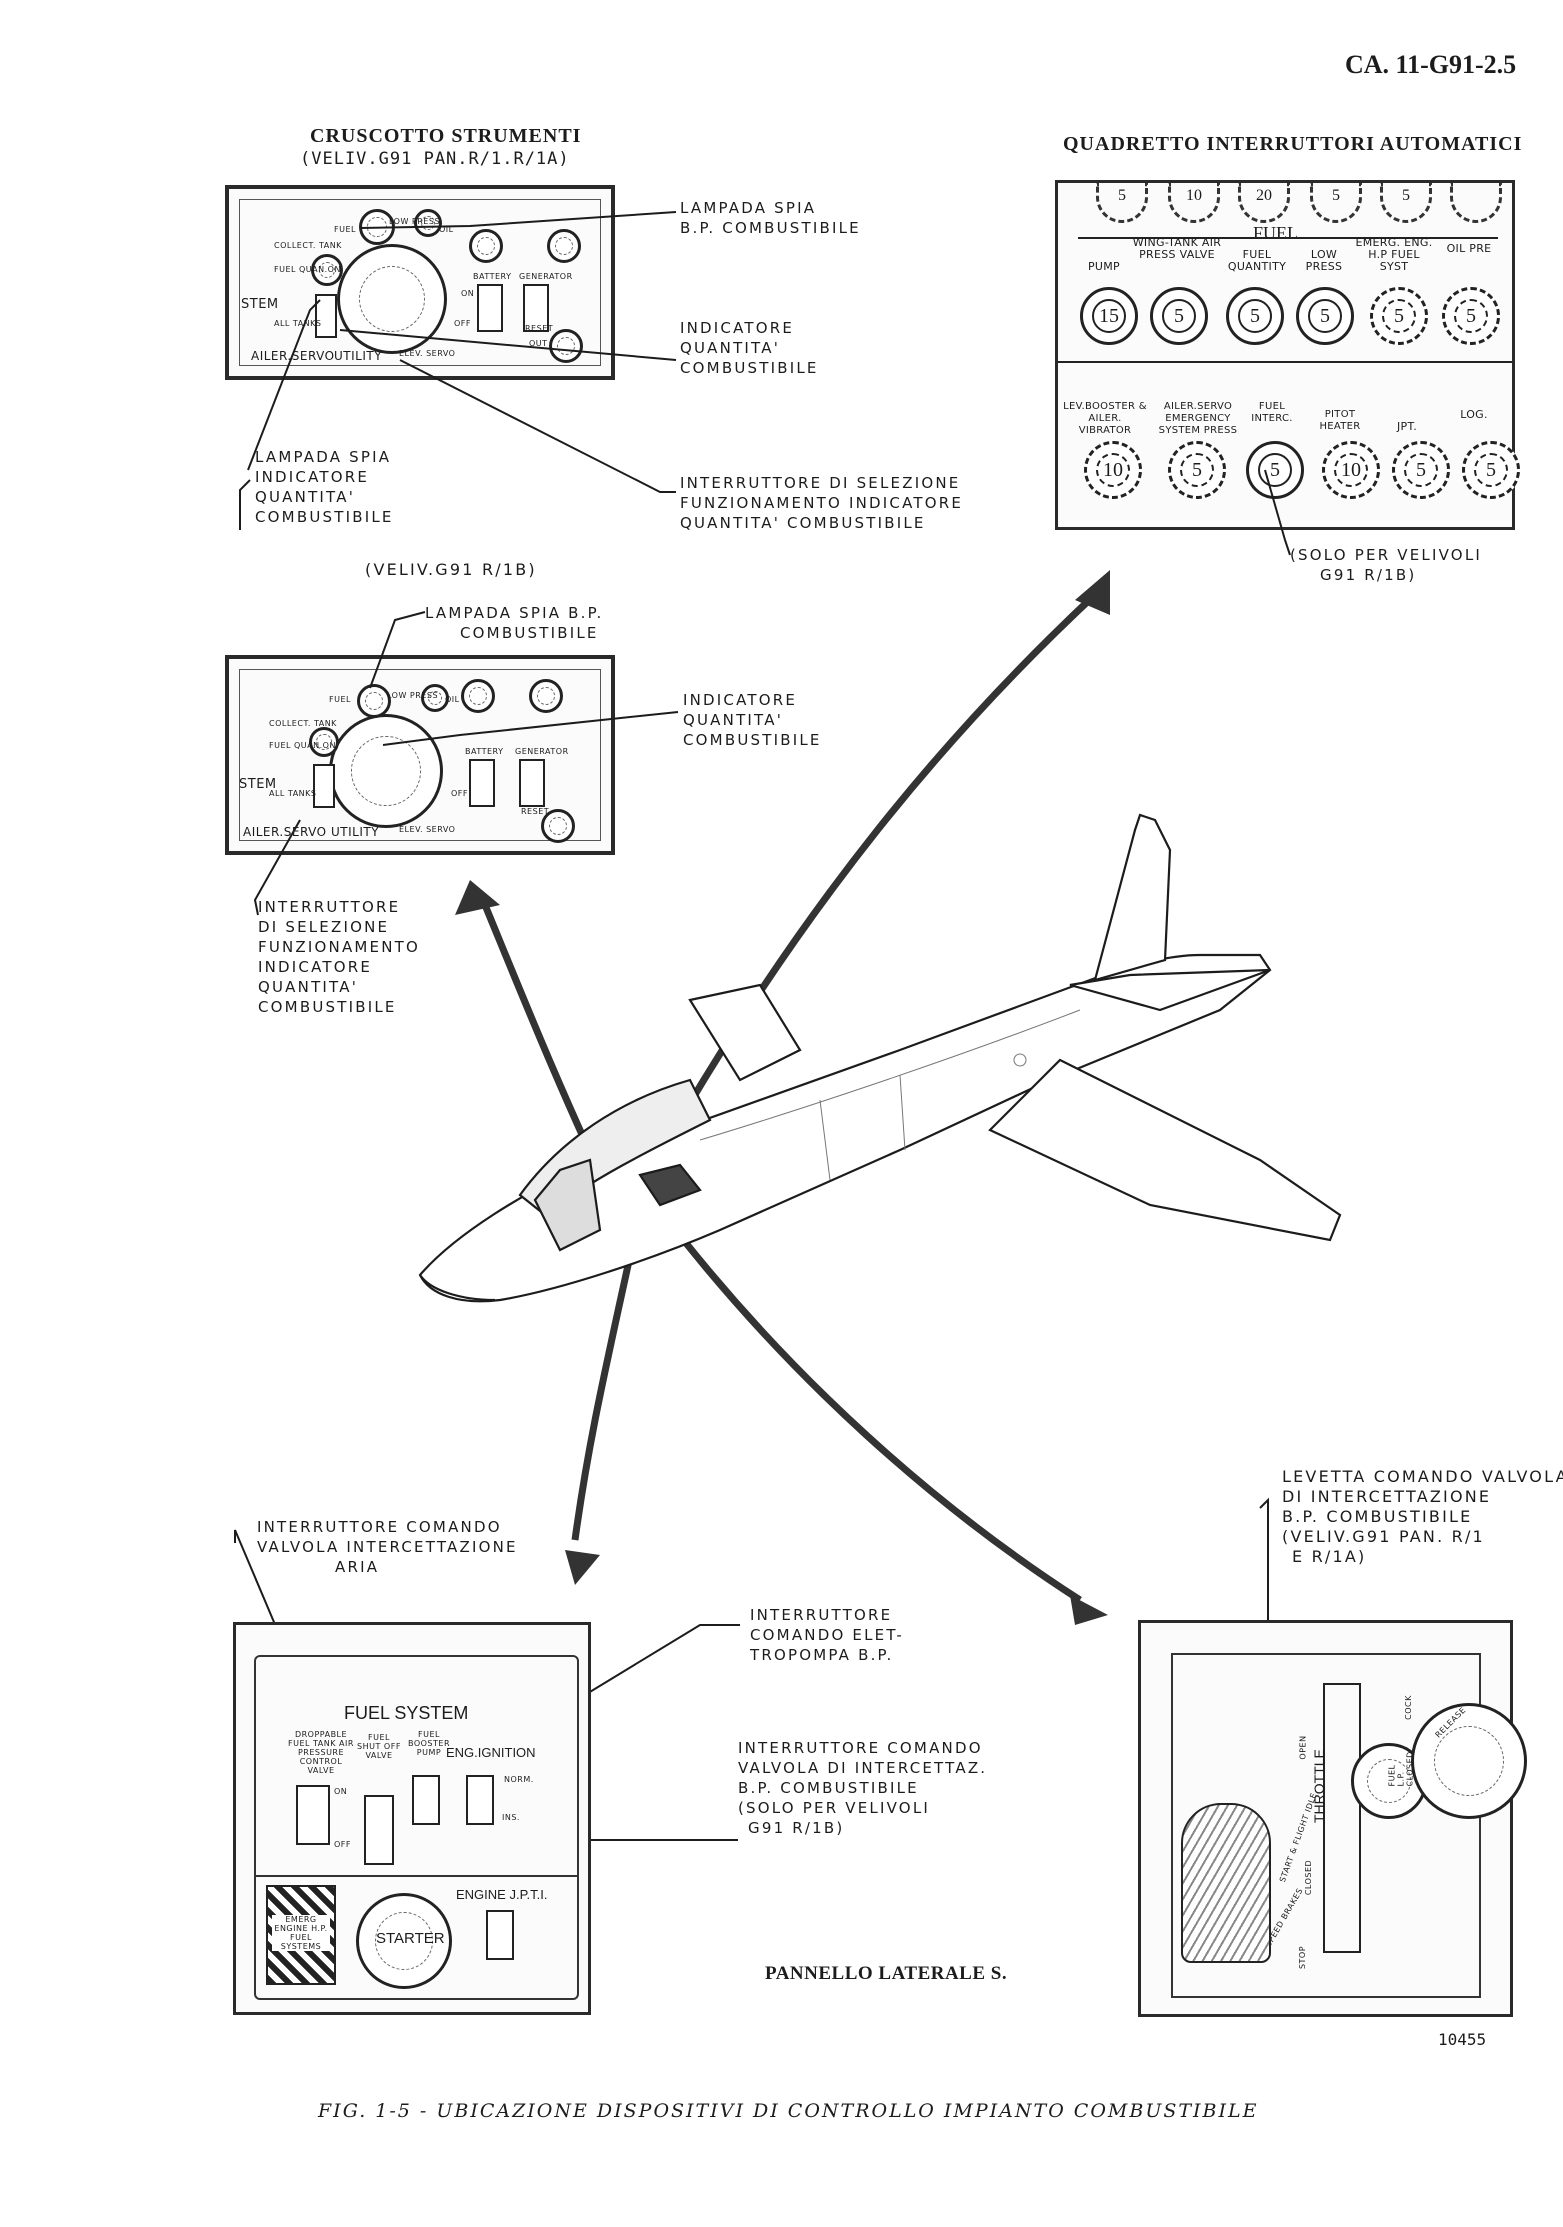 This screenshot has height=2227, width=1563. What do you see at coordinates (1275, 470) in the screenshot?
I see `breaker-fuel-interc: 5` at bounding box center [1275, 470].